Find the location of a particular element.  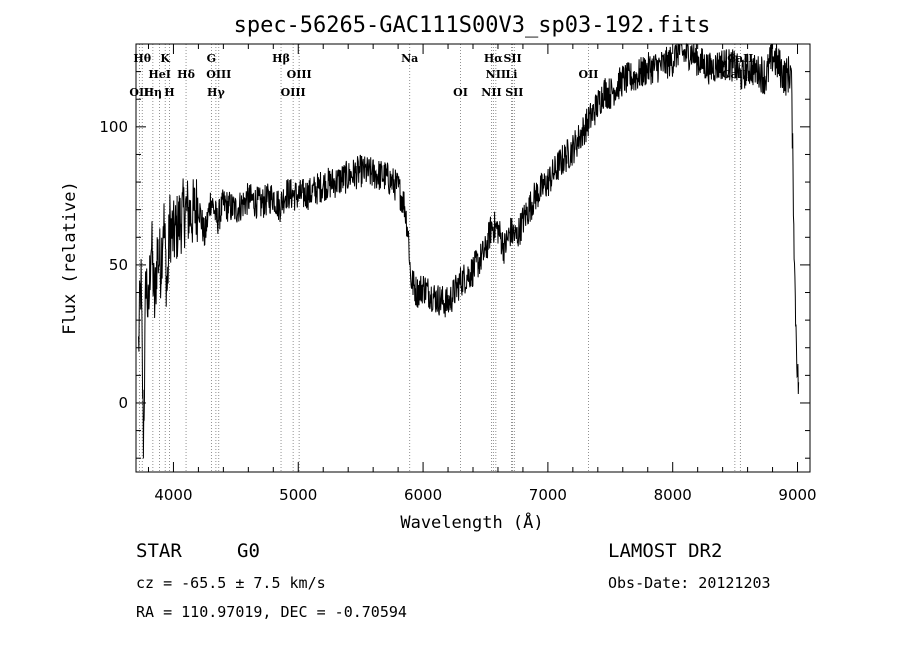

y-tick-label: 100 is located at coordinates (113, 127).